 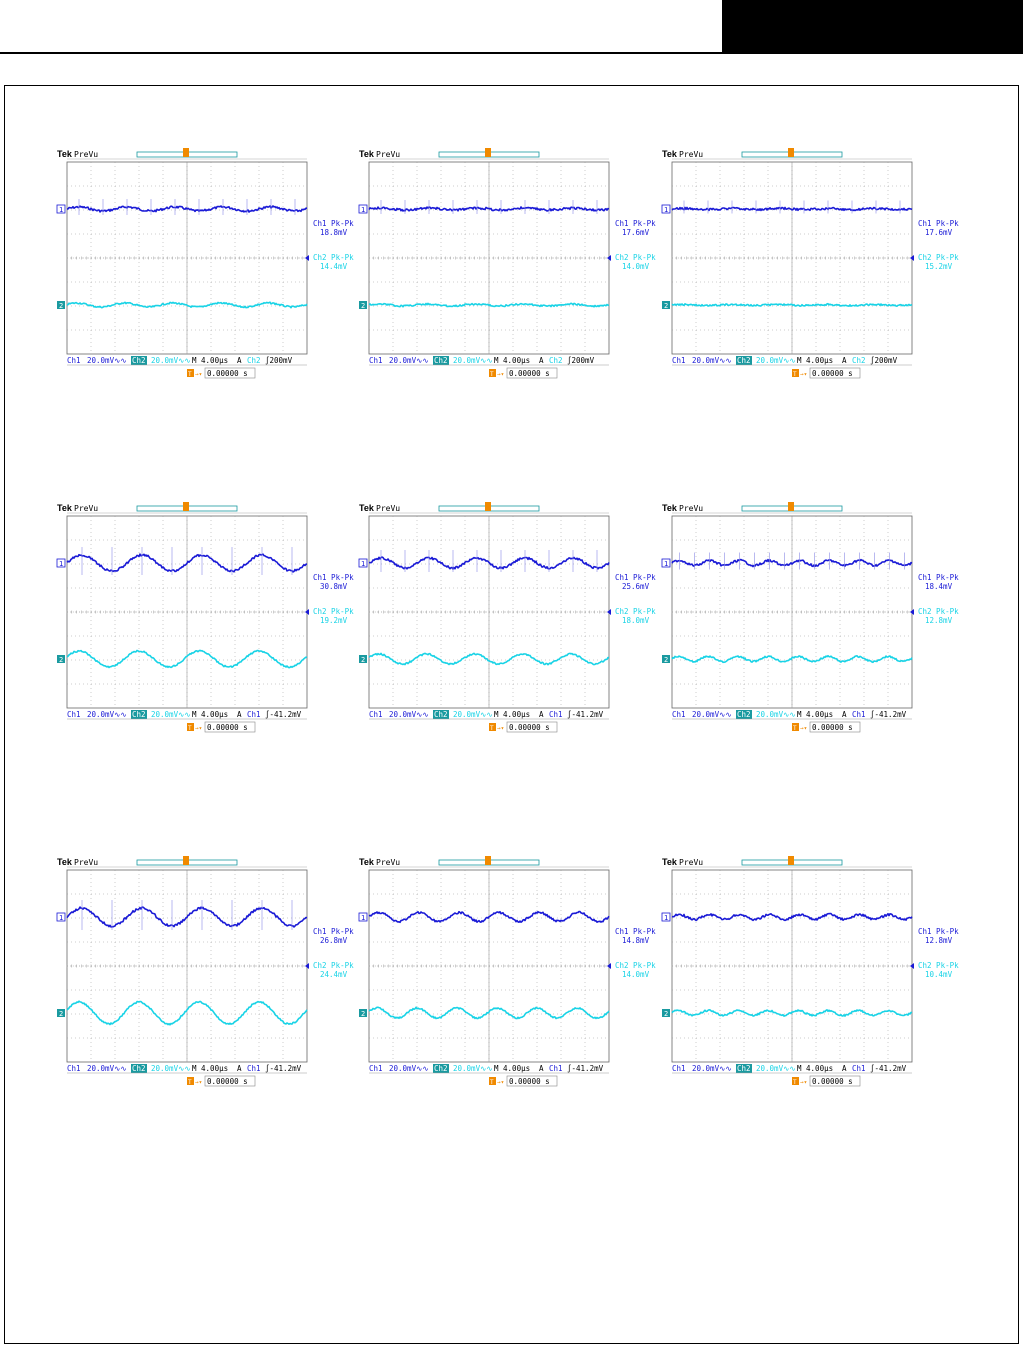 I want to click on ch1-pkpk-value: 25.6mV, so click(x=636, y=586).